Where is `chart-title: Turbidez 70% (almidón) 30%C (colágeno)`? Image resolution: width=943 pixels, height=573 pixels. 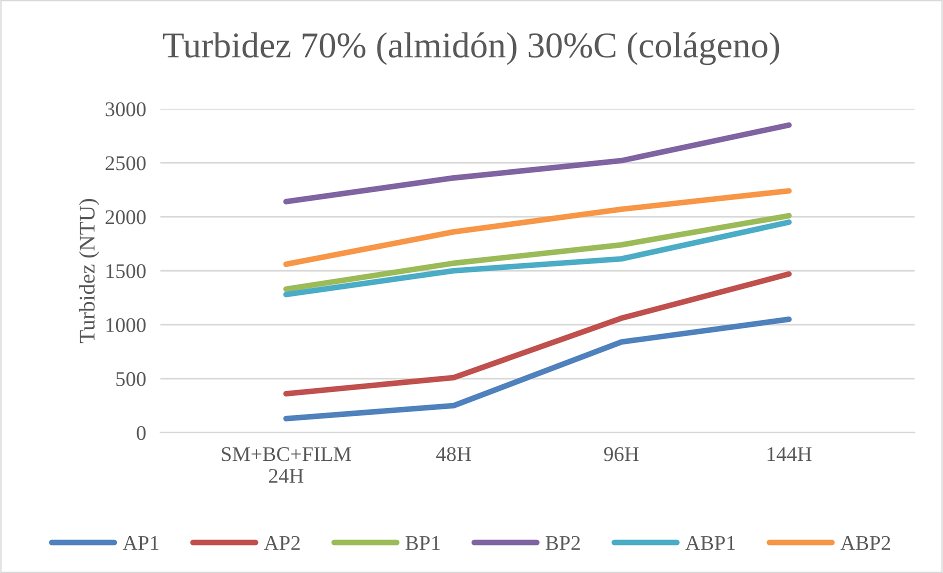
chart-title: Turbidez 70% (almidón) 30%C (colágeno) is located at coordinates (471, 49).